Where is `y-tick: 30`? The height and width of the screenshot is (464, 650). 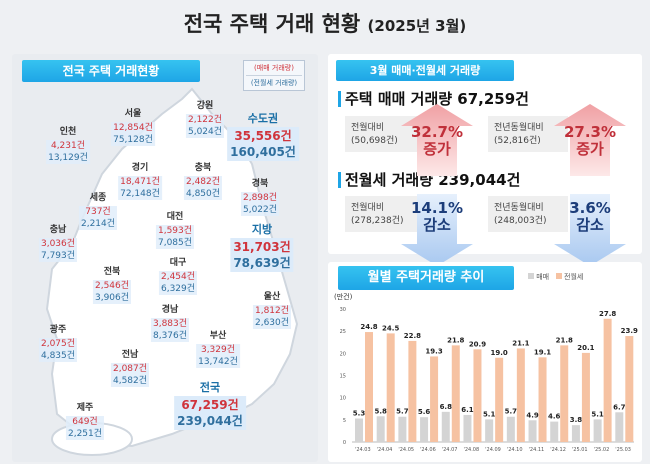
y-tick: 30 is located at coordinates (343, 310).